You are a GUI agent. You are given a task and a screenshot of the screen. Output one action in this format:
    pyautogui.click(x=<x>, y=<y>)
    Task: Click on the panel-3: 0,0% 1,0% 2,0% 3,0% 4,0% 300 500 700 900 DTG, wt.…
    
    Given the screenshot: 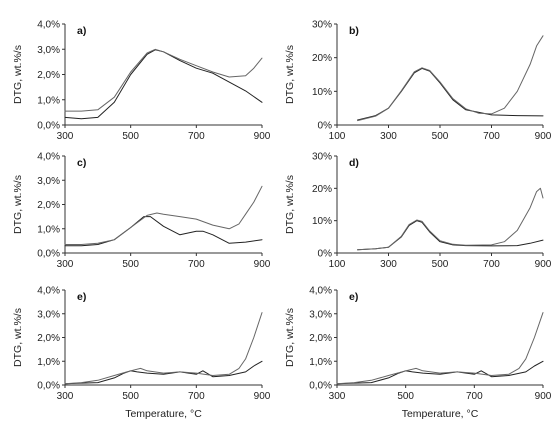 What is the action you would take?
    pyautogui.click(x=141, y=211)
    